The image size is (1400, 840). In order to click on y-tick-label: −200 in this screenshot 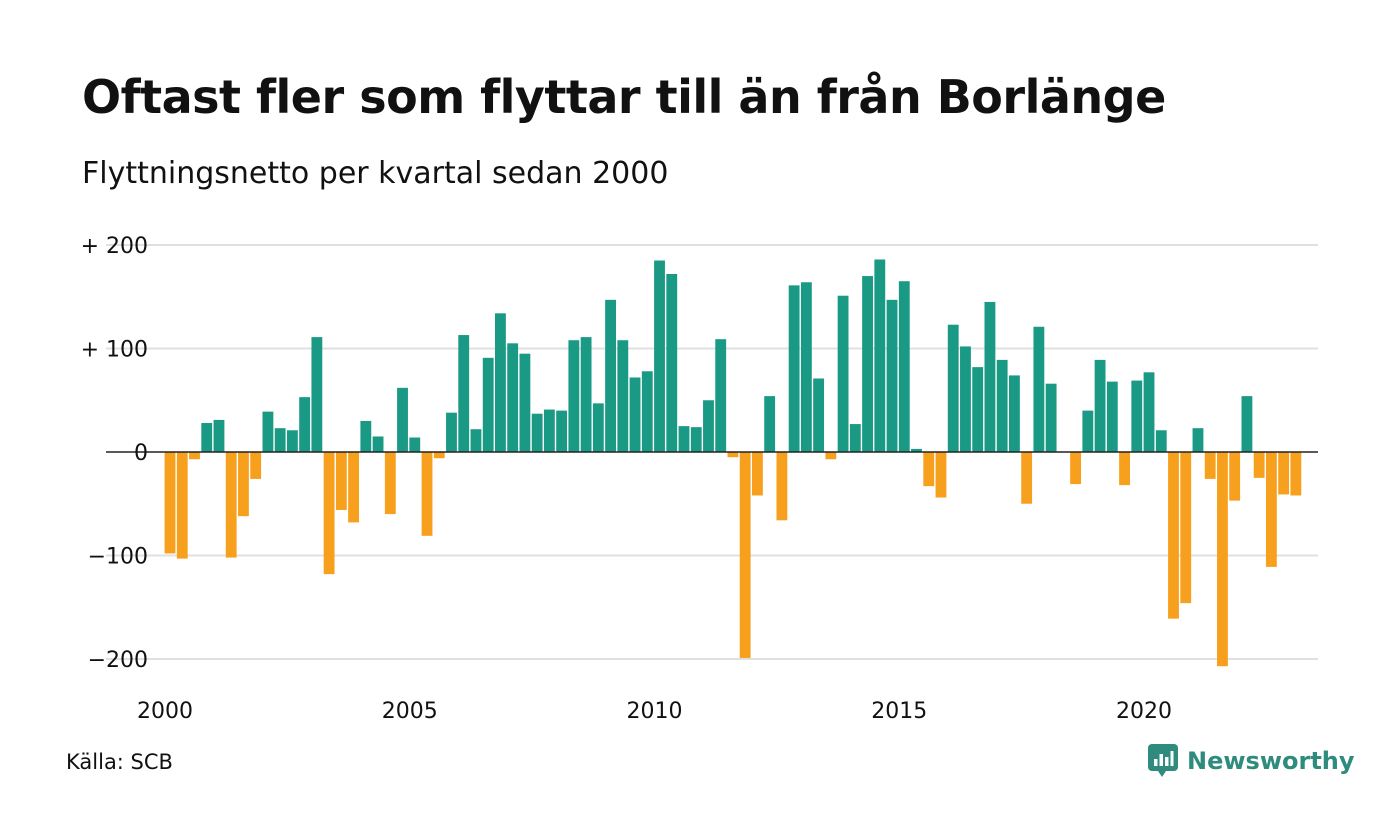, I will do `click(118, 660)`.